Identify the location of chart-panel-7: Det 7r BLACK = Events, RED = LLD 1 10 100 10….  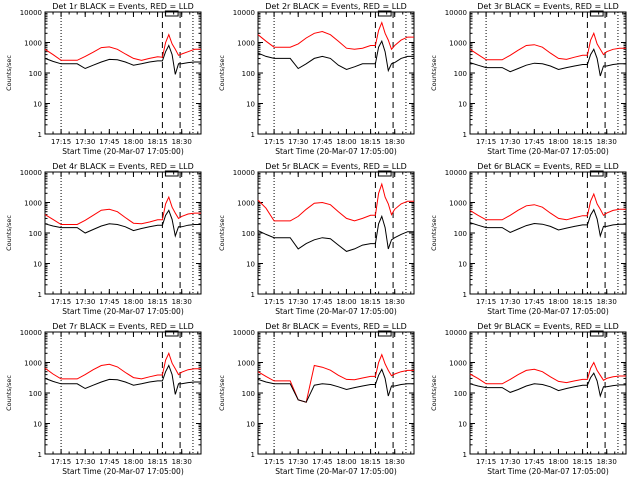
(103, 399).